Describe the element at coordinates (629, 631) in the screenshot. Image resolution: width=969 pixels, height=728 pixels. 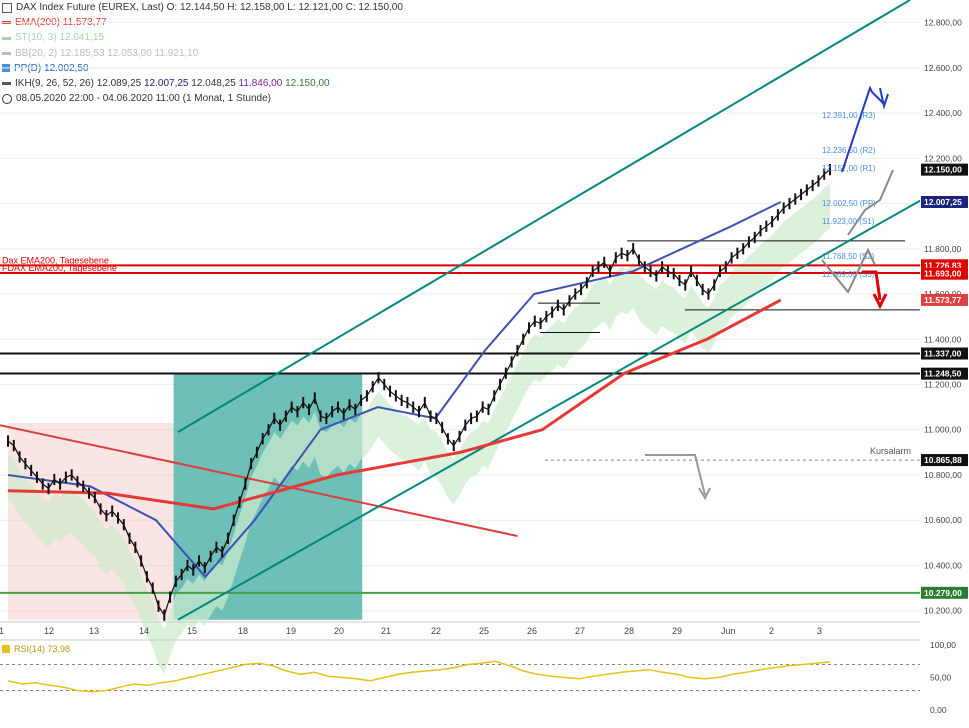
I see `x-tick-label: 28` at that location.